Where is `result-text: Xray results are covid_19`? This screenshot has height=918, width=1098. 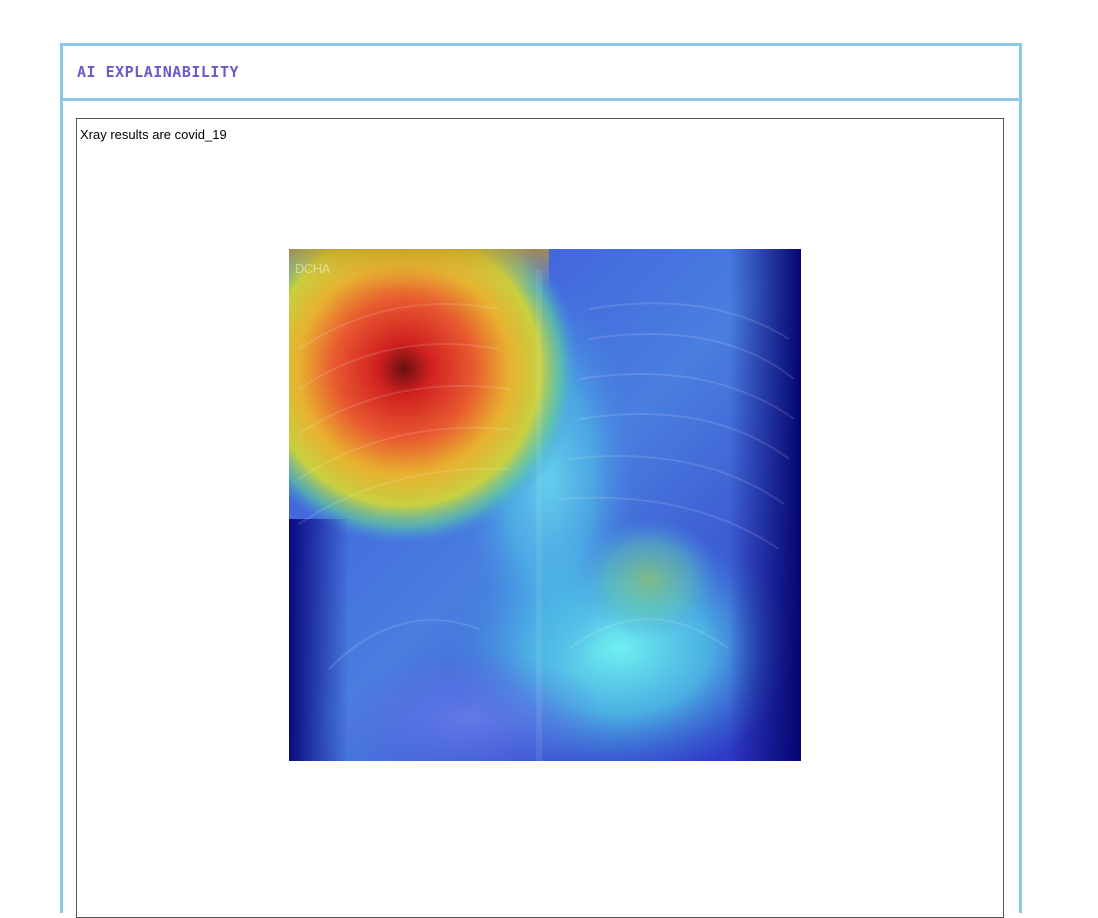 result-text: Xray results are covid_19 is located at coordinates (153, 134).